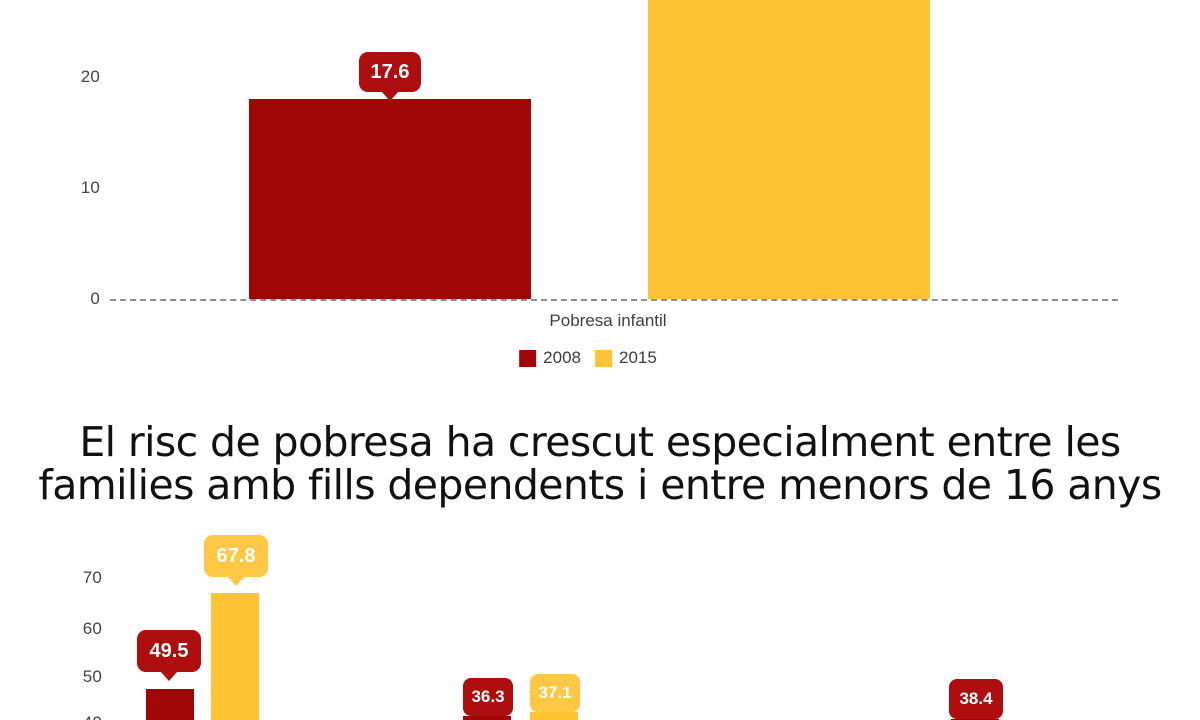 This screenshot has height=720, width=1200. Describe the element at coordinates (789, 149) in the screenshot. I see `bar-2015-pobresa-infantil` at that location.